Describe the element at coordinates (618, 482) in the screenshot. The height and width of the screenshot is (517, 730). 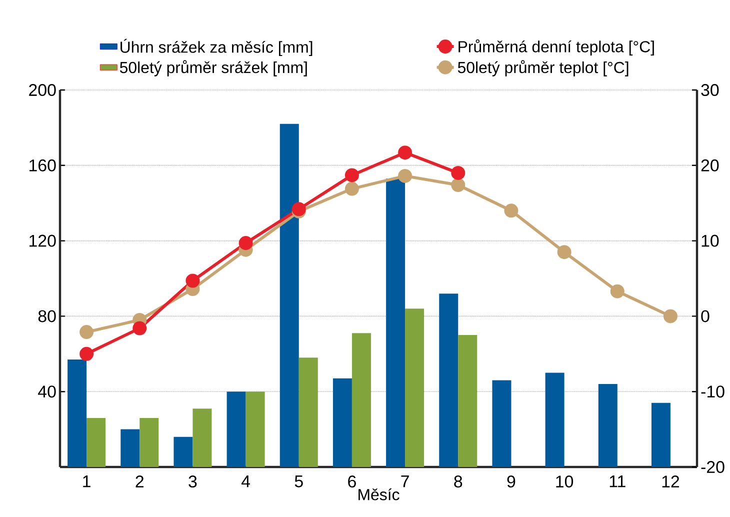
I see `x-tick-label: 11` at that location.